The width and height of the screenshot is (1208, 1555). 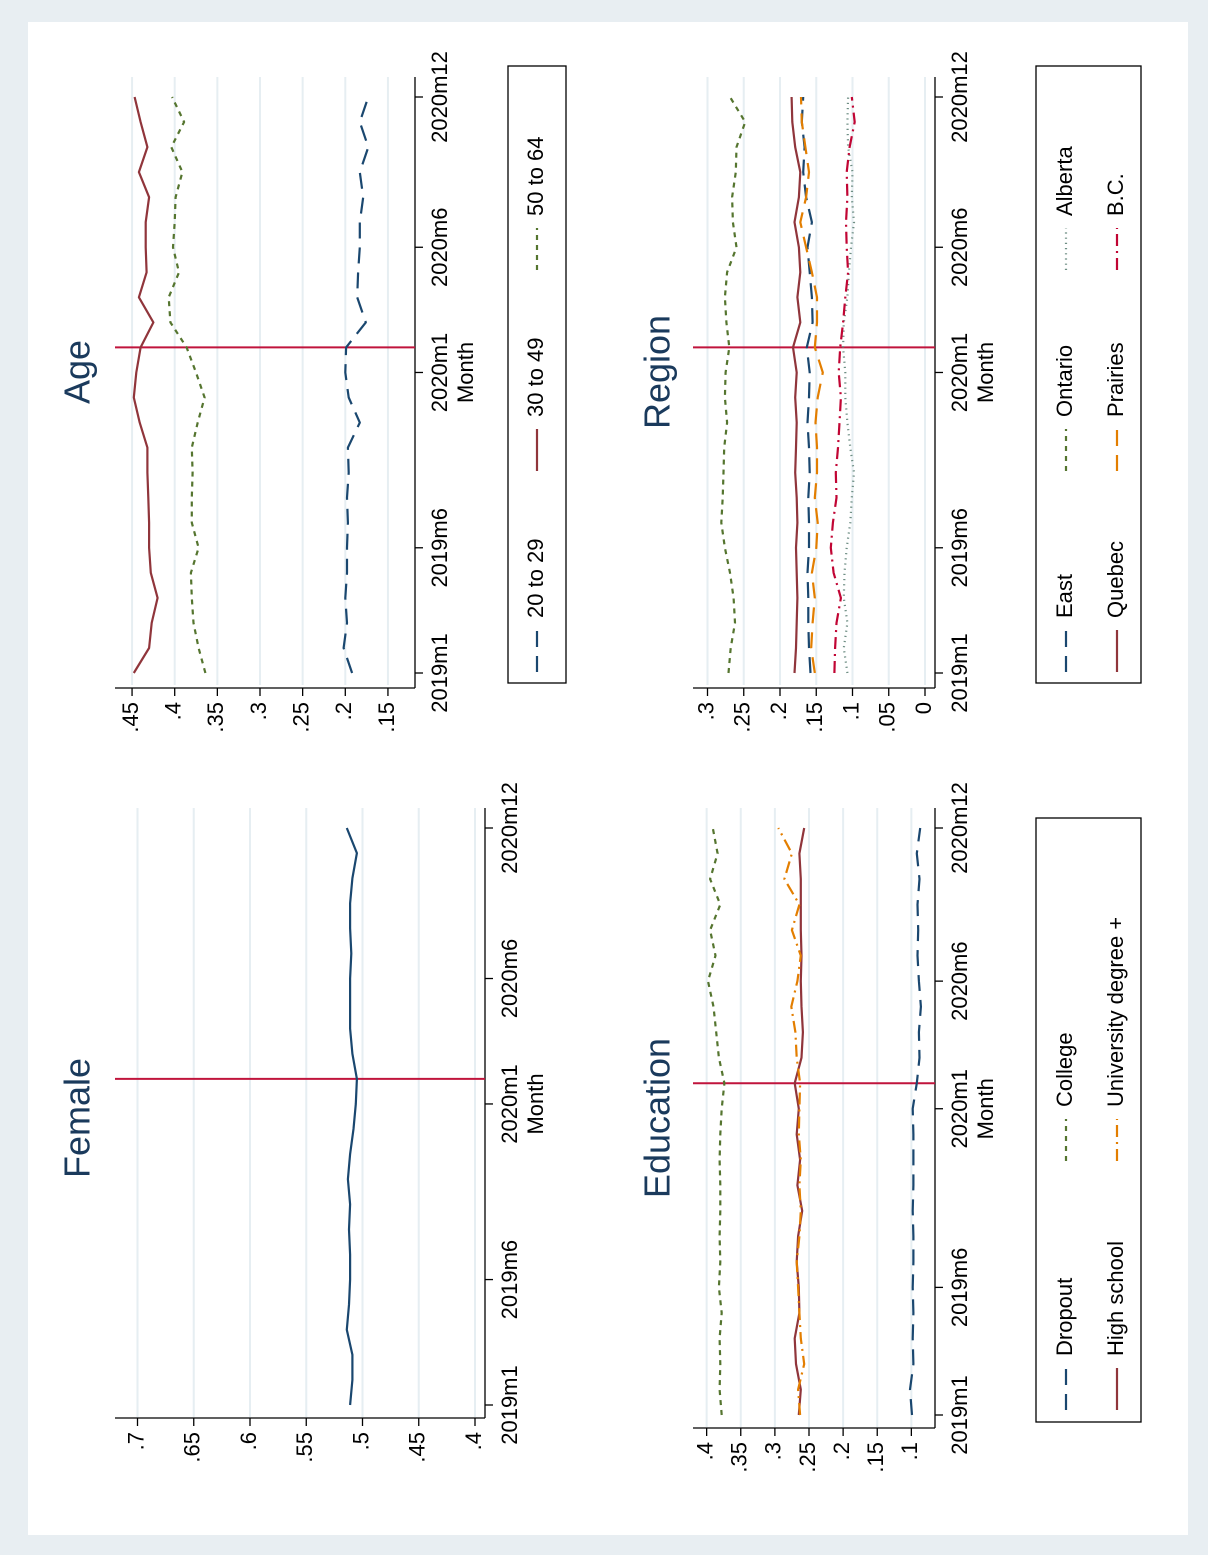 I want to click on series-line-b-c, so click(x=842, y=385).